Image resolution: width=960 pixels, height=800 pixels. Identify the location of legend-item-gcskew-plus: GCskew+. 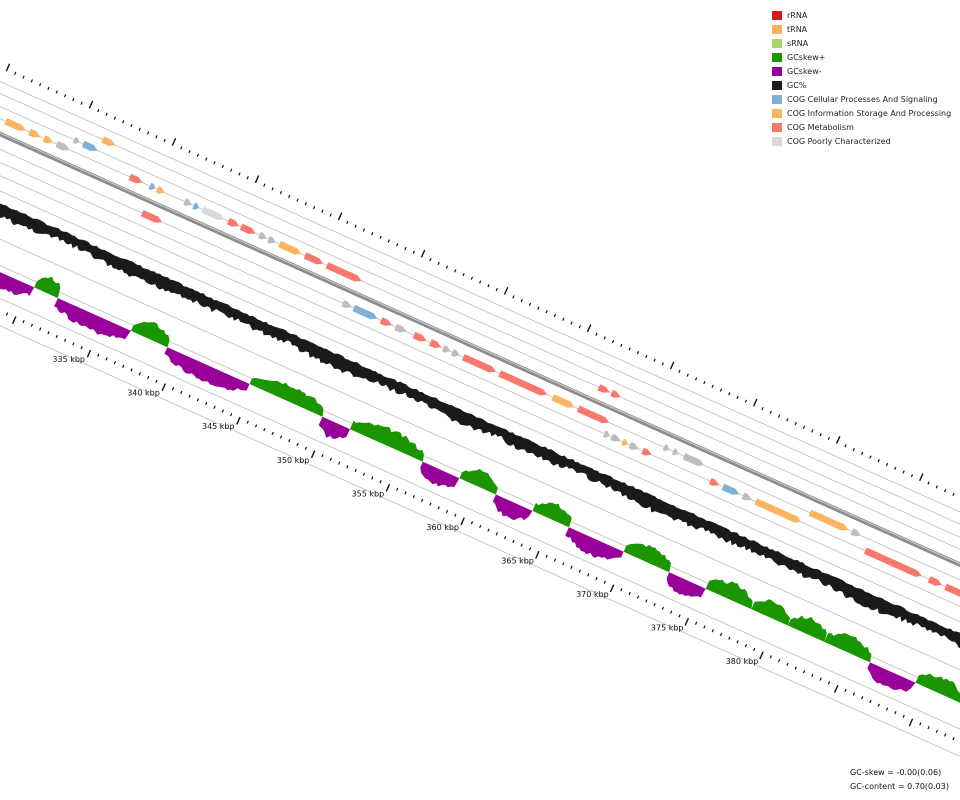
(861, 57).